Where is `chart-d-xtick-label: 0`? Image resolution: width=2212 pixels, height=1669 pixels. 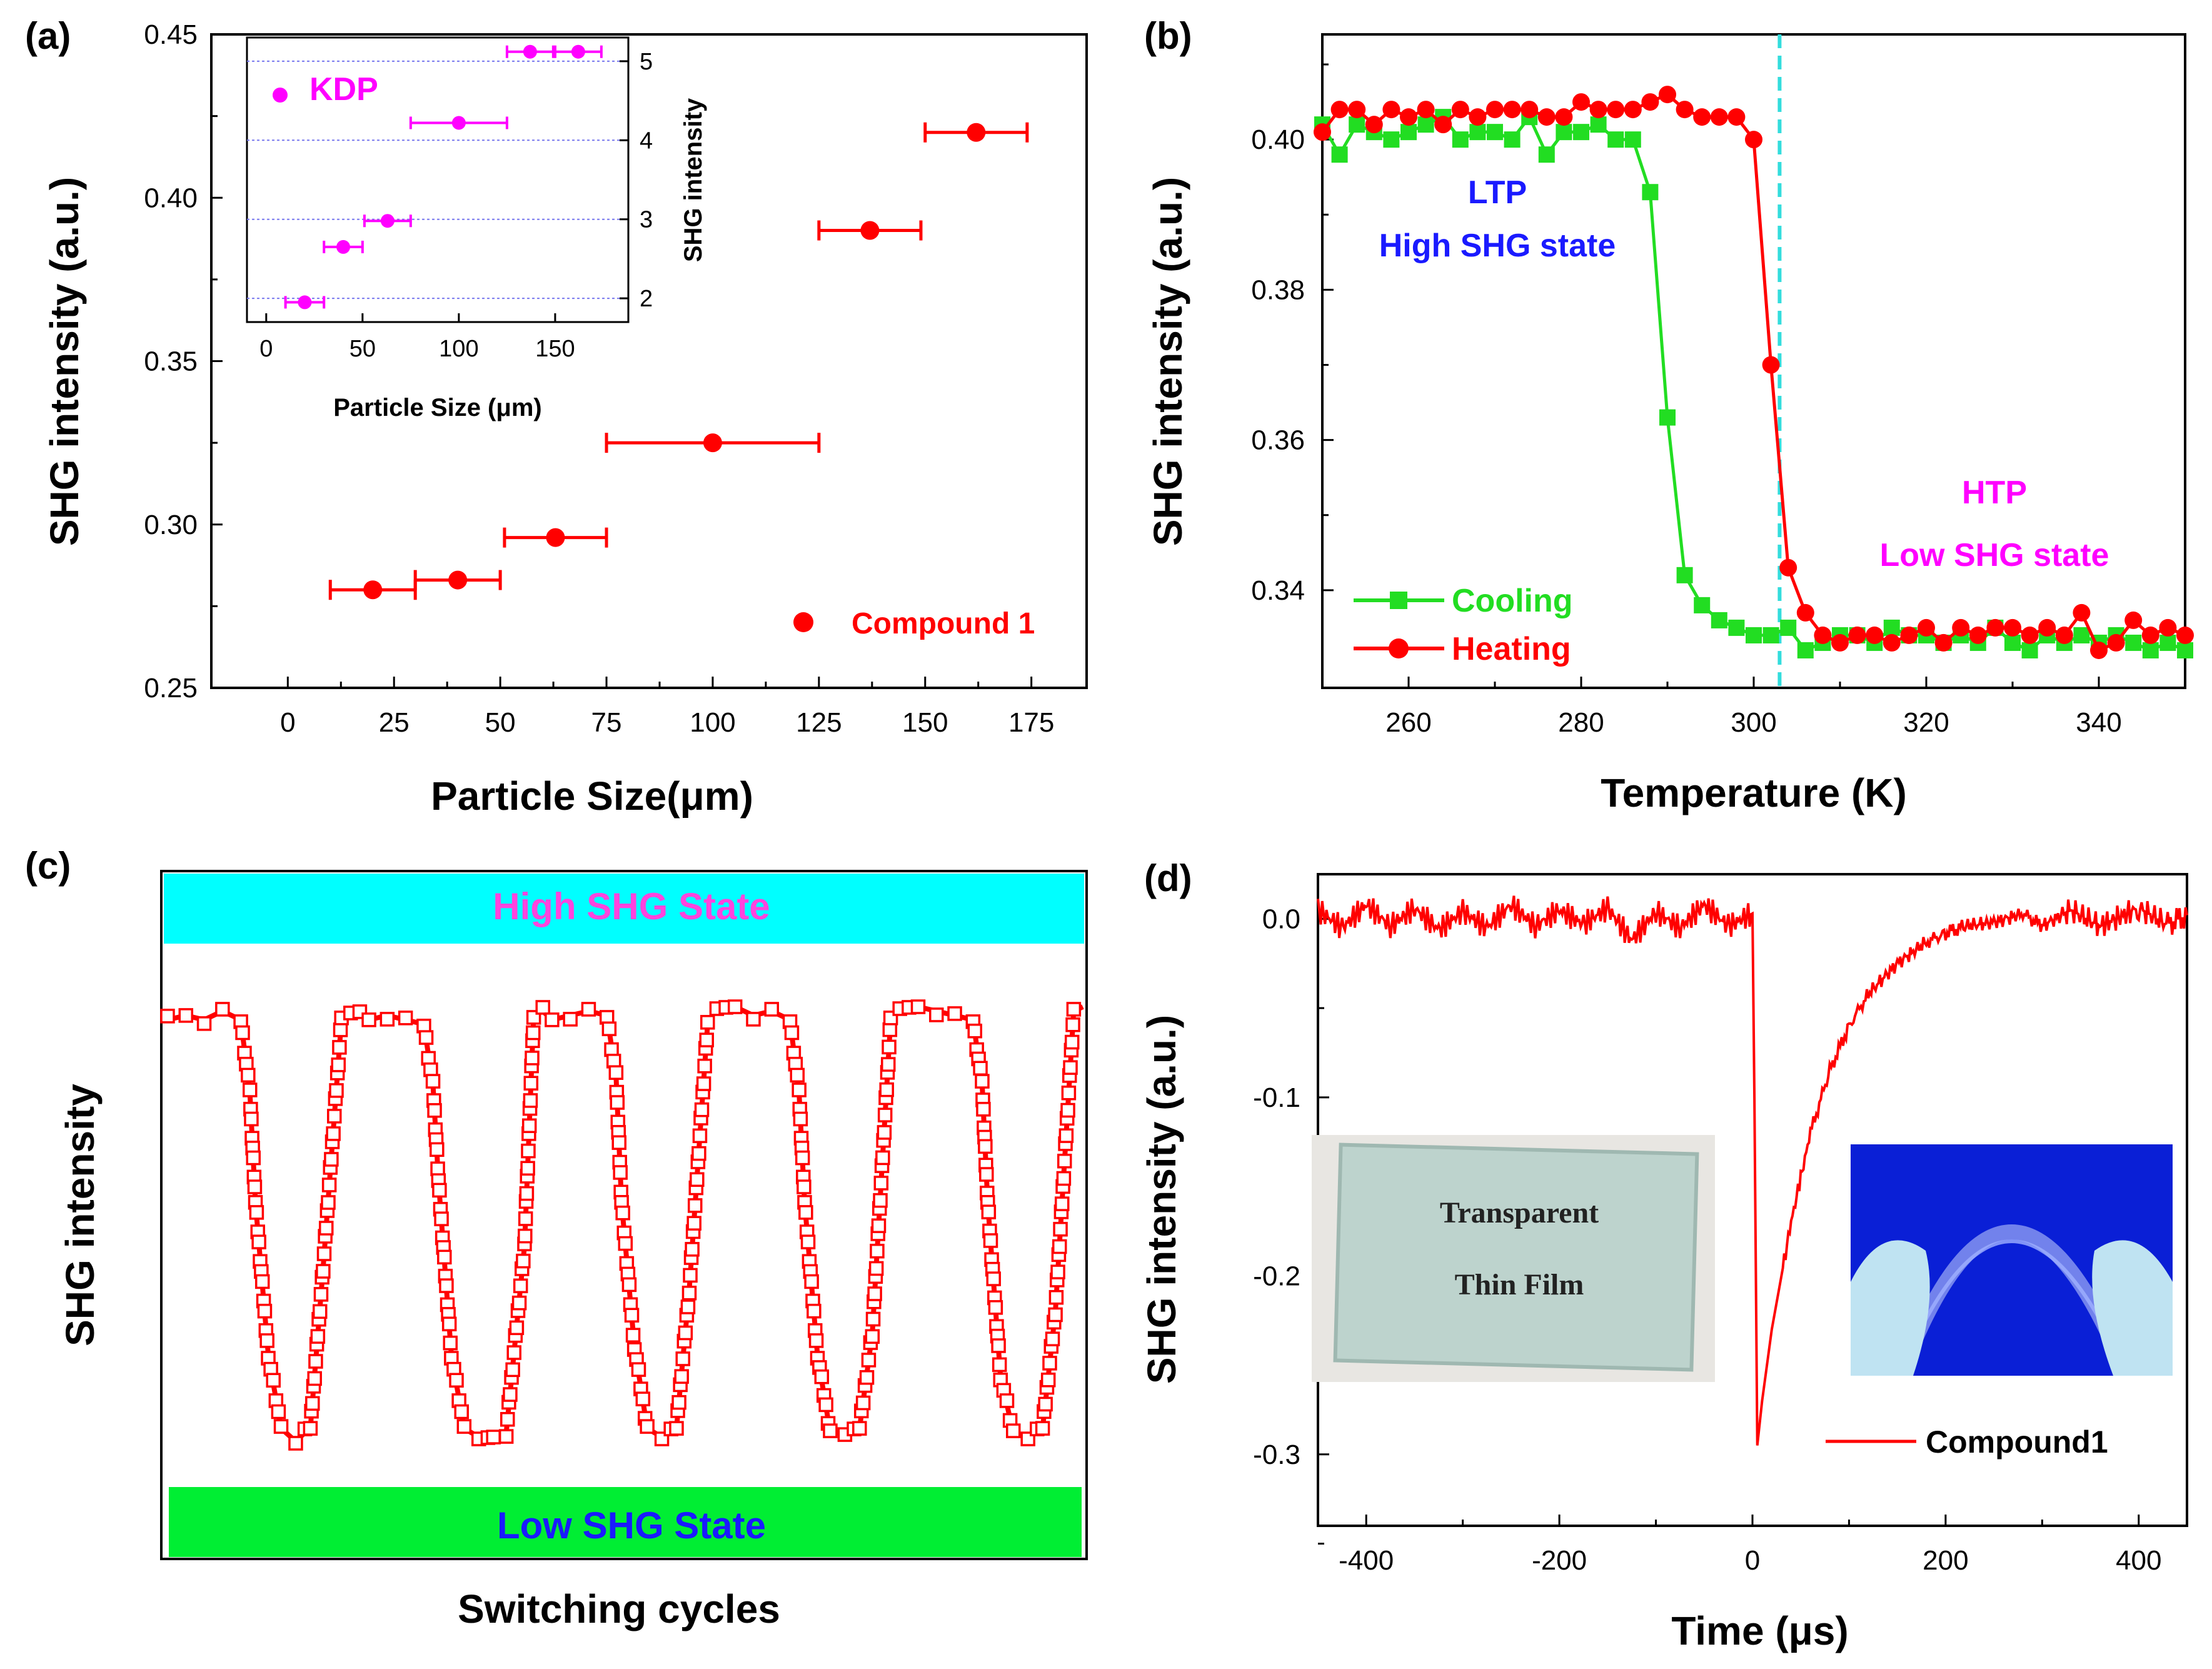
chart-d-xtick-label: 0 is located at coordinates (1752, 1561).